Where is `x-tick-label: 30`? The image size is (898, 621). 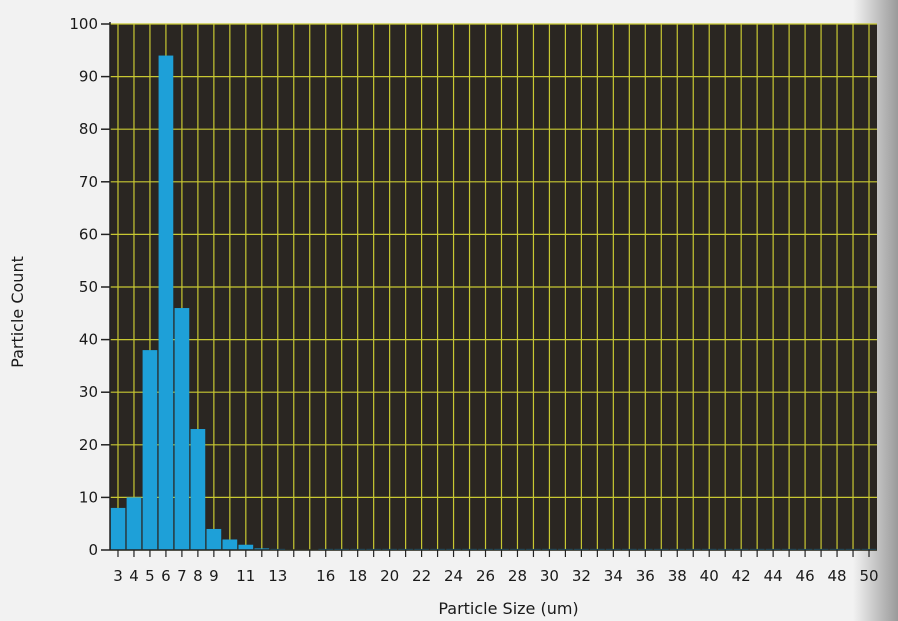 x-tick-label: 30 is located at coordinates (549, 576).